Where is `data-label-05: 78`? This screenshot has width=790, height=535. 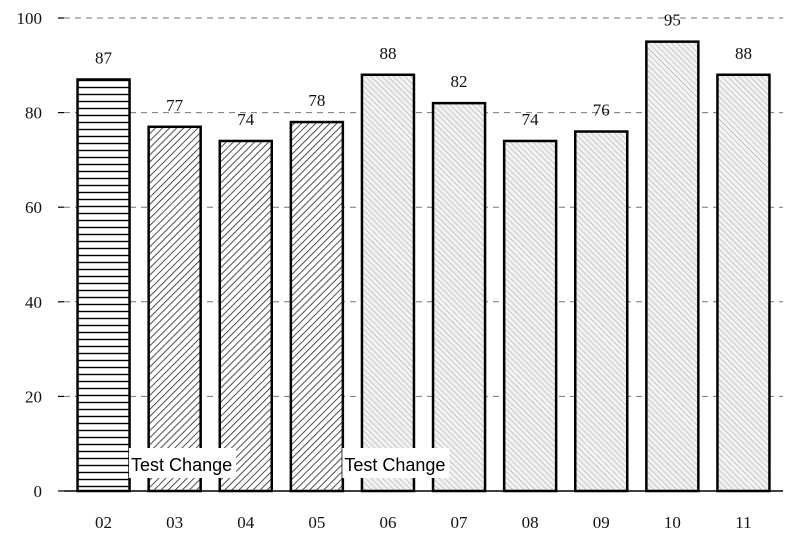
data-label-05: 78 is located at coordinates (316, 100).